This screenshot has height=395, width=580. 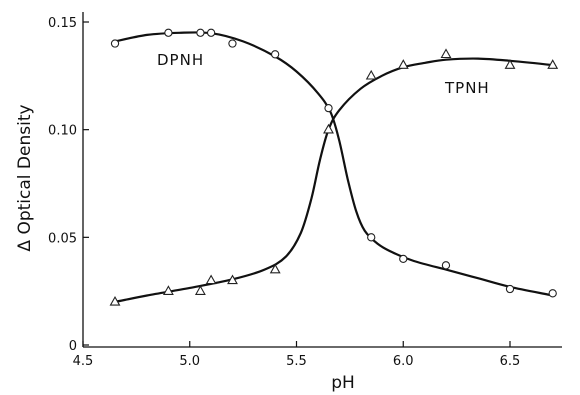 What do you see at coordinates (62, 238) in the screenshot?
I see `y-tick-label: 0.05` at bounding box center [62, 238].